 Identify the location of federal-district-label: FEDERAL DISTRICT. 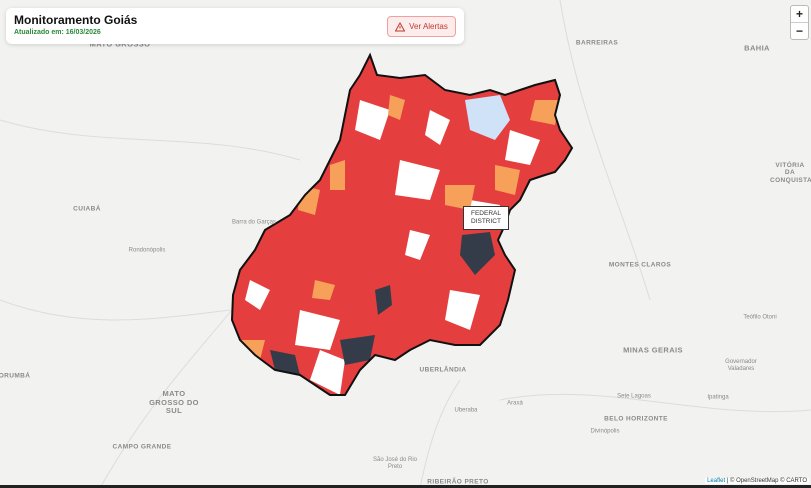
(486, 218).